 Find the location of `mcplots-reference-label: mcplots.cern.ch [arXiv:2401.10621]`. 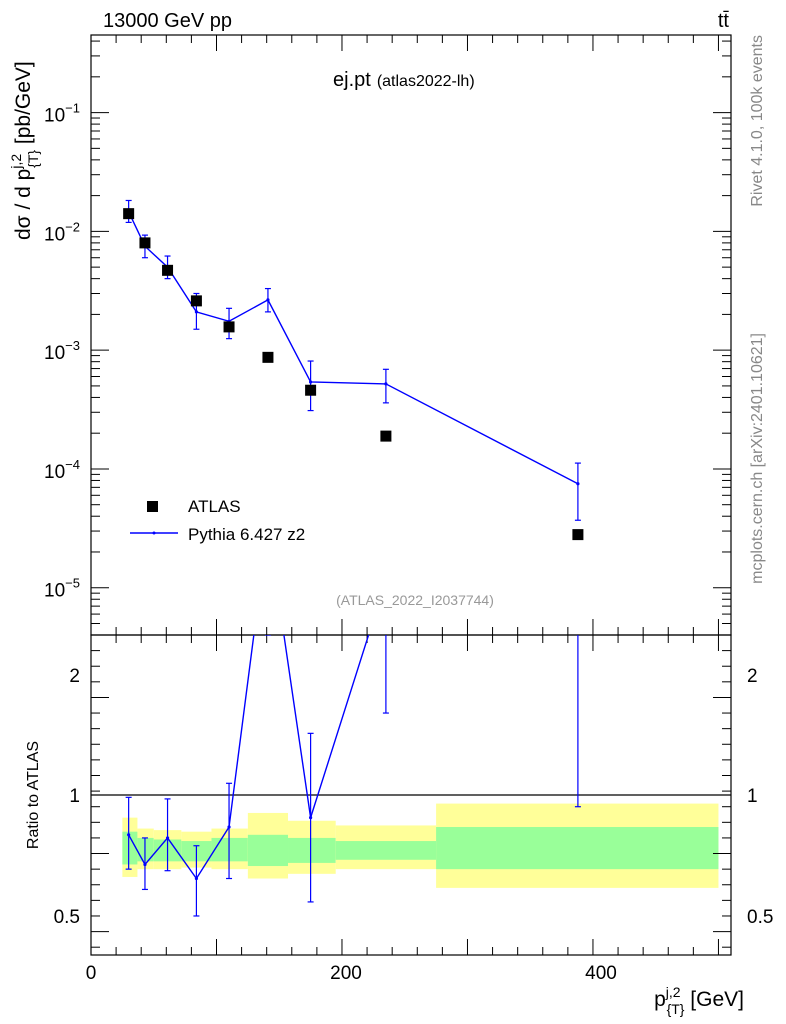

mcplots-reference-label: mcplots.cern.ch [arXiv:2401.10621] is located at coordinates (757, 458).